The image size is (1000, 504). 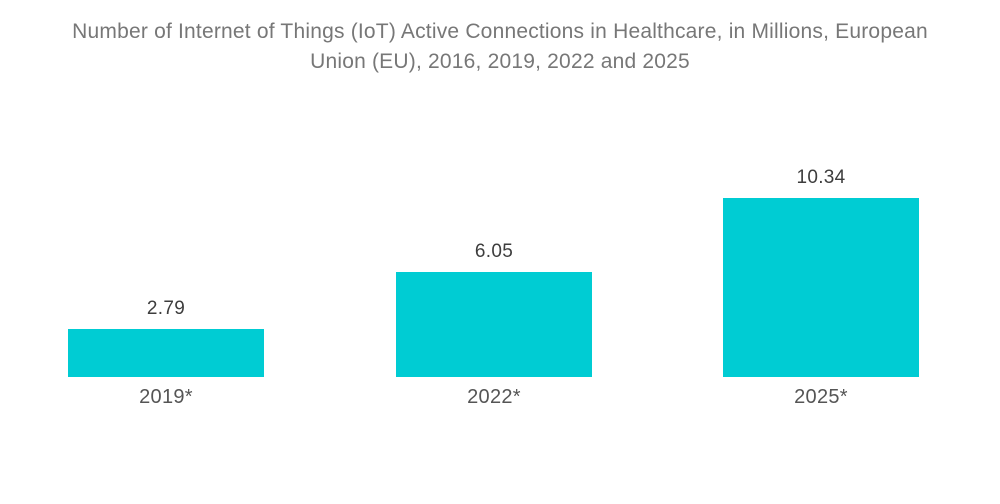 I want to click on bar-2019, so click(x=166, y=352).